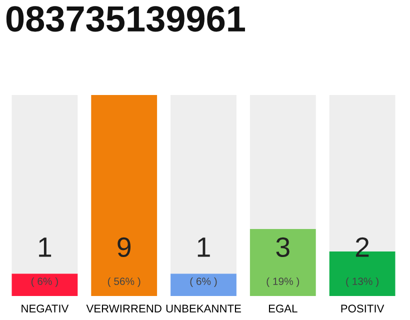 This screenshot has height=320, width=410. I want to click on x-tick-label: UNBEKANNTE, so click(203, 308).